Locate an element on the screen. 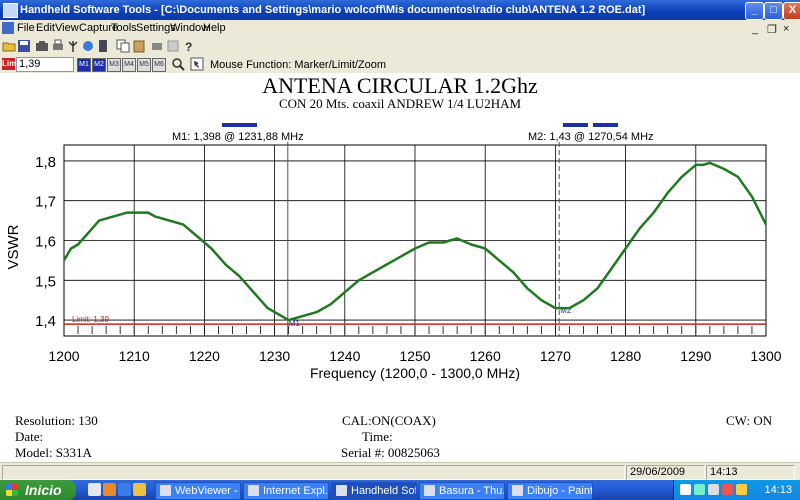  marker-m2-readout: M2: 1,43 @ 1270,54 MHz is located at coordinates (591, 137).